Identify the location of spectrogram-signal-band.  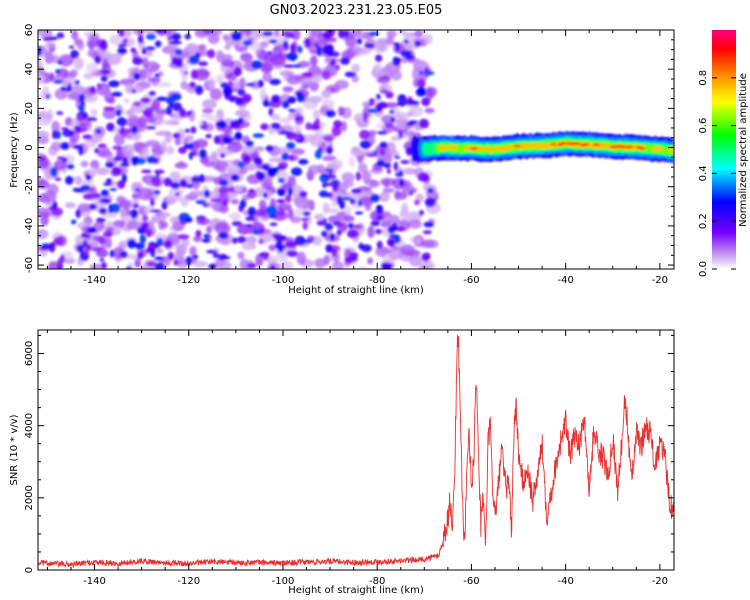
(542, 147).